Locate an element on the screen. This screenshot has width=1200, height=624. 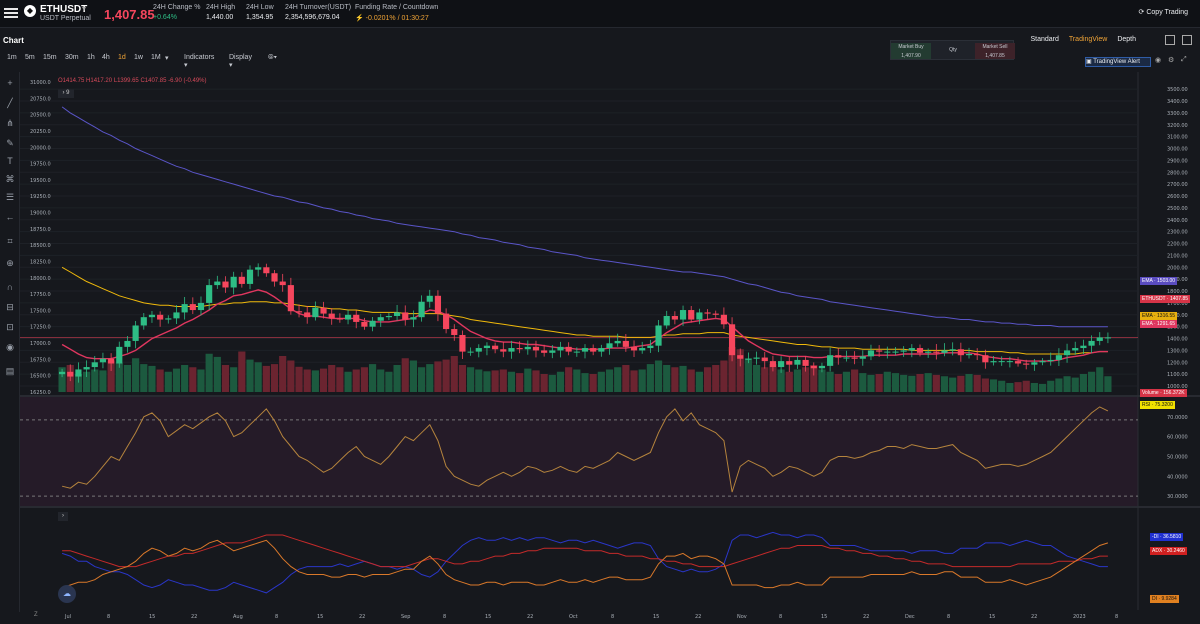
right-tick-label: 2700.00 is located at coordinates (1177, 185).